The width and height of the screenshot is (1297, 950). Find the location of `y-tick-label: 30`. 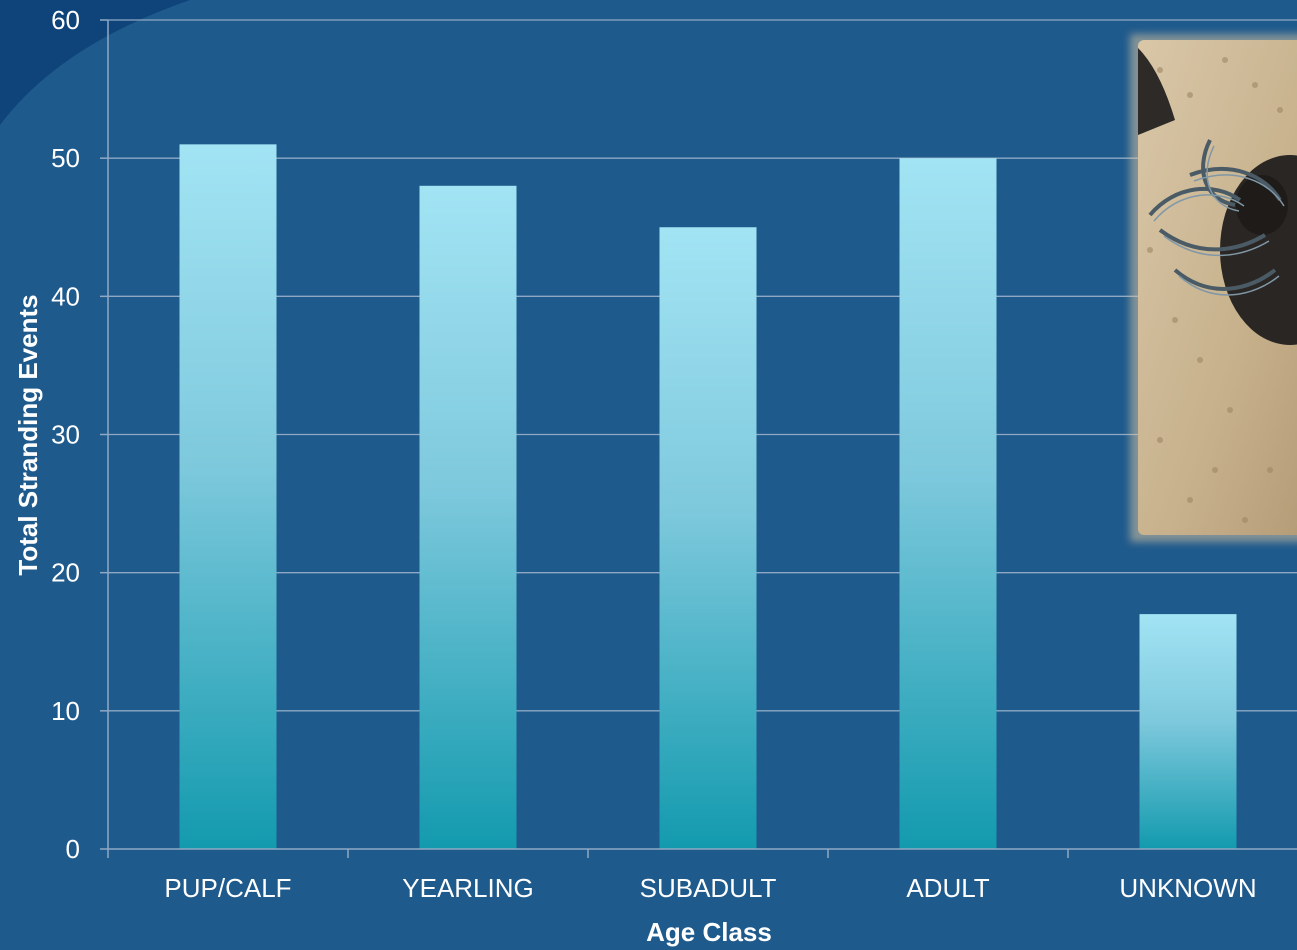

y-tick-label: 30 is located at coordinates (65, 435).